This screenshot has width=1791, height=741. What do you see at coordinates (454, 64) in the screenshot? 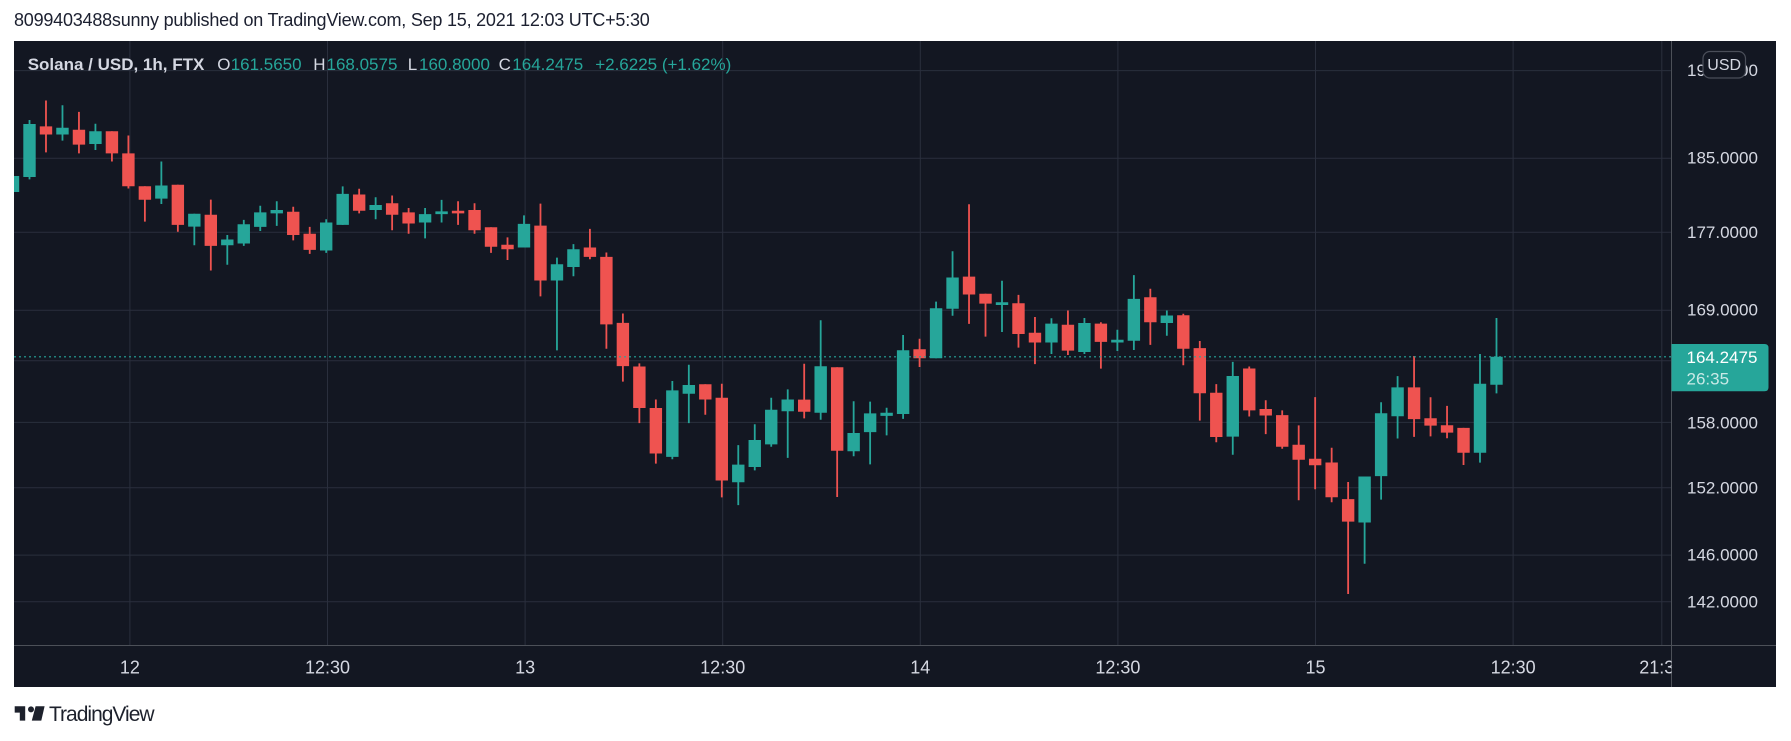
I see `svg-text: 160.8000` at bounding box center [454, 64].